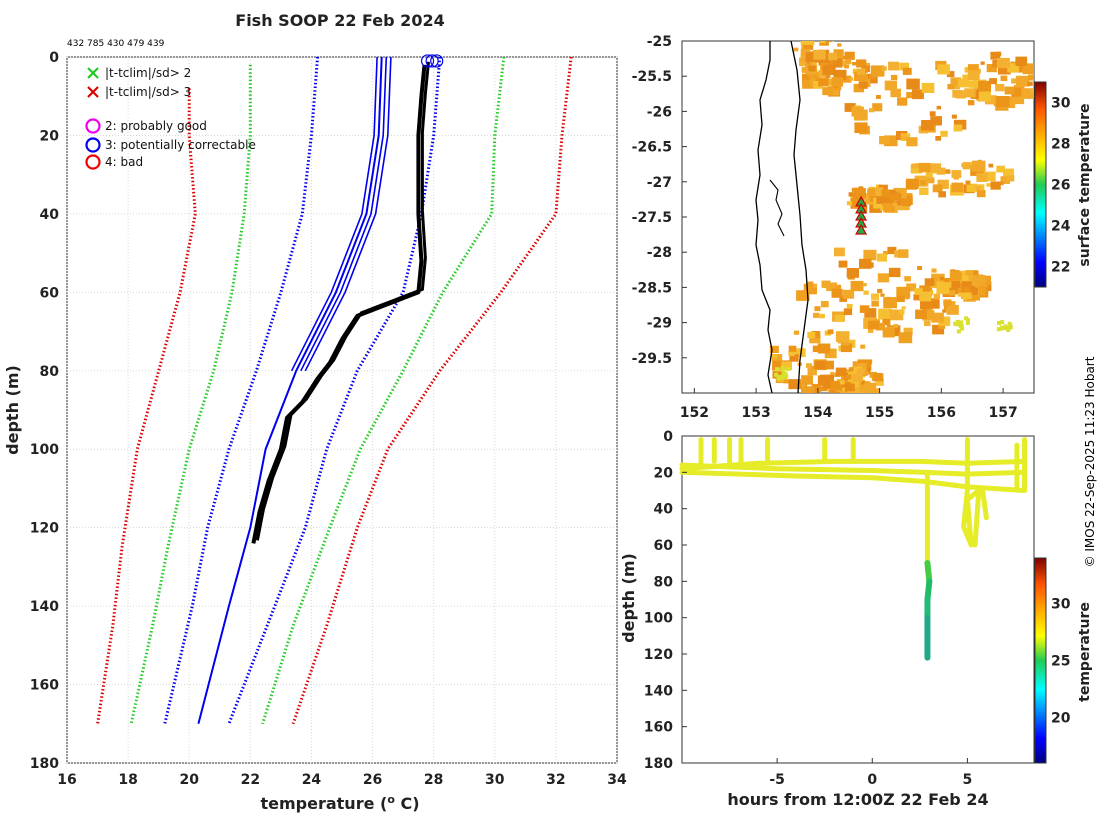 This screenshot has width=1100, height=820. What do you see at coordinates (93, 162) in the screenshot?
I see `legend-marker-circle` at bounding box center [93, 162].